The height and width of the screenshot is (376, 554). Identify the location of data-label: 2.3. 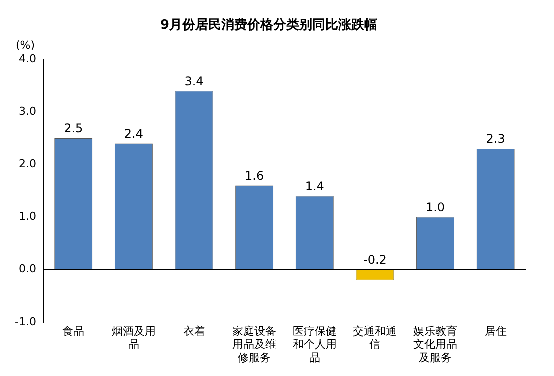
(496, 139).